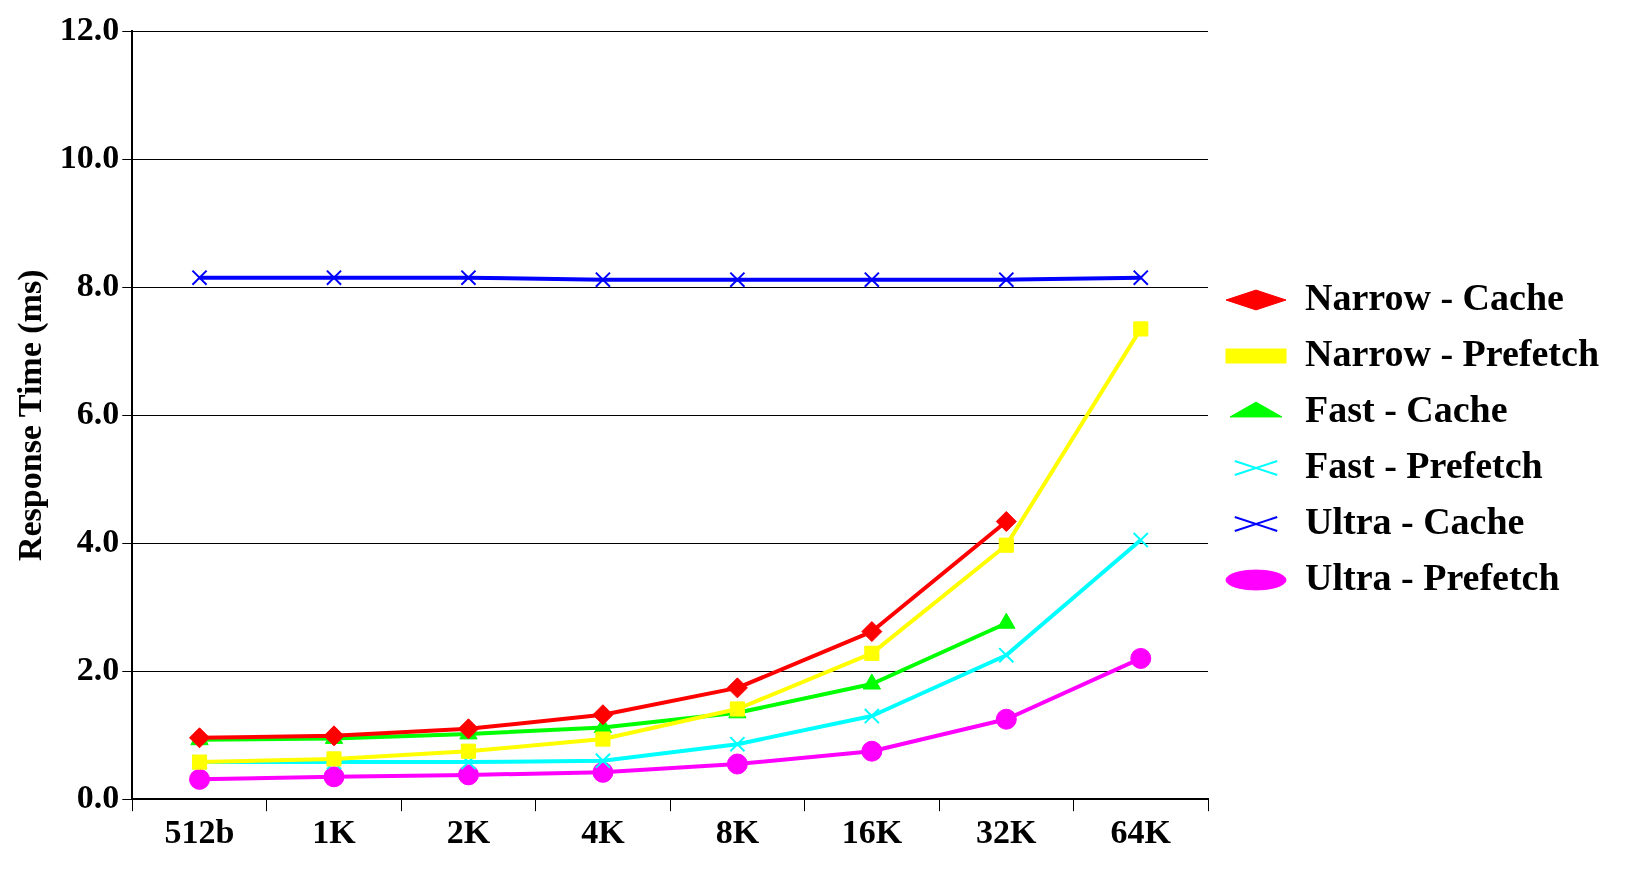 The height and width of the screenshot is (870, 1629). What do you see at coordinates (1424, 464) in the screenshot?
I see `legend-label: Fast - Prefetch` at bounding box center [1424, 464].